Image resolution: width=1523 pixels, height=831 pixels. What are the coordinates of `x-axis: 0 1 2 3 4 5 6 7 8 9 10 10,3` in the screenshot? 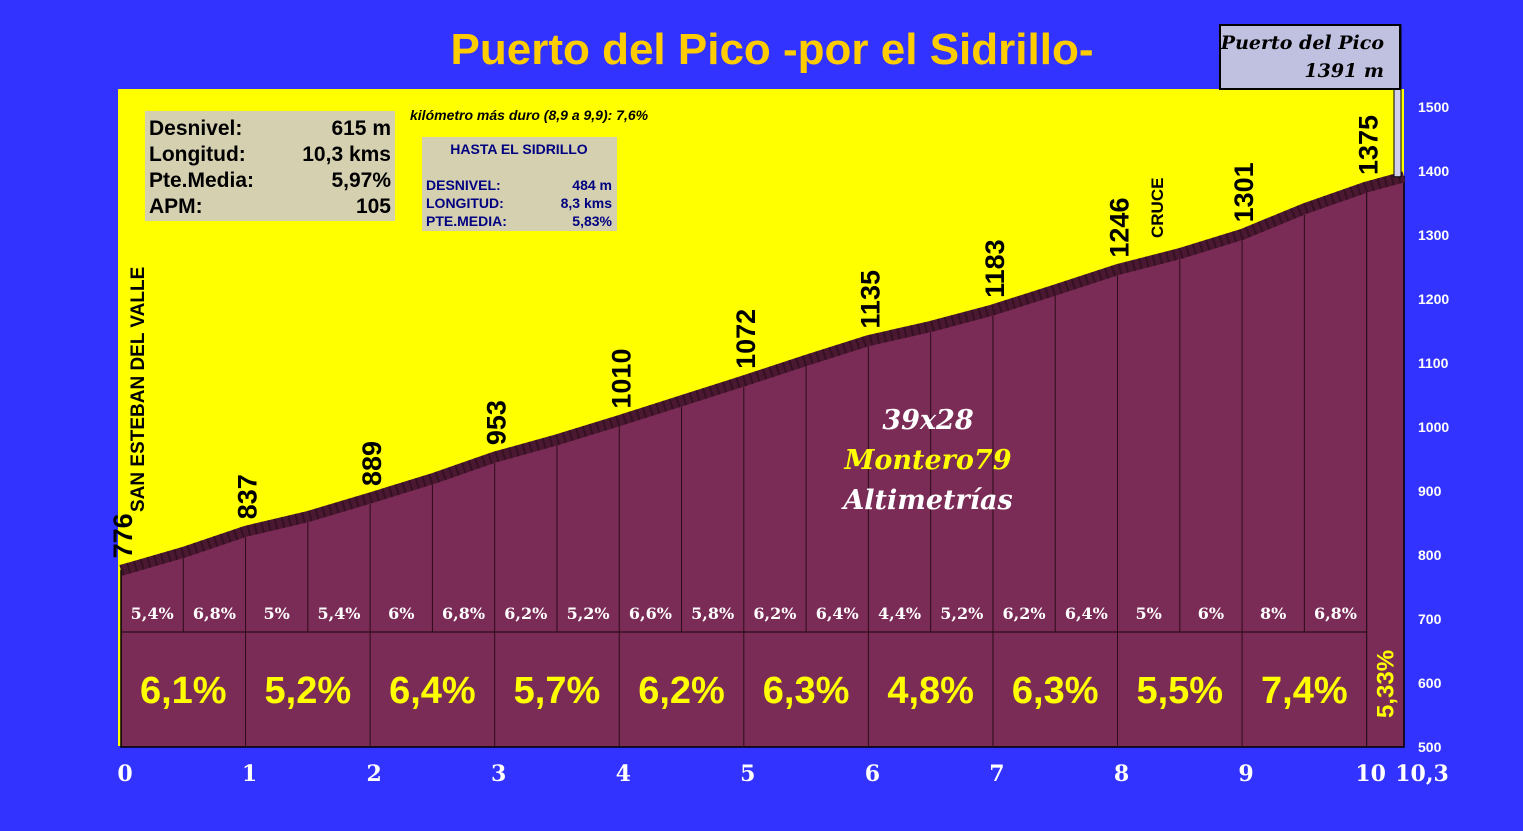 It's located at (782, 774).